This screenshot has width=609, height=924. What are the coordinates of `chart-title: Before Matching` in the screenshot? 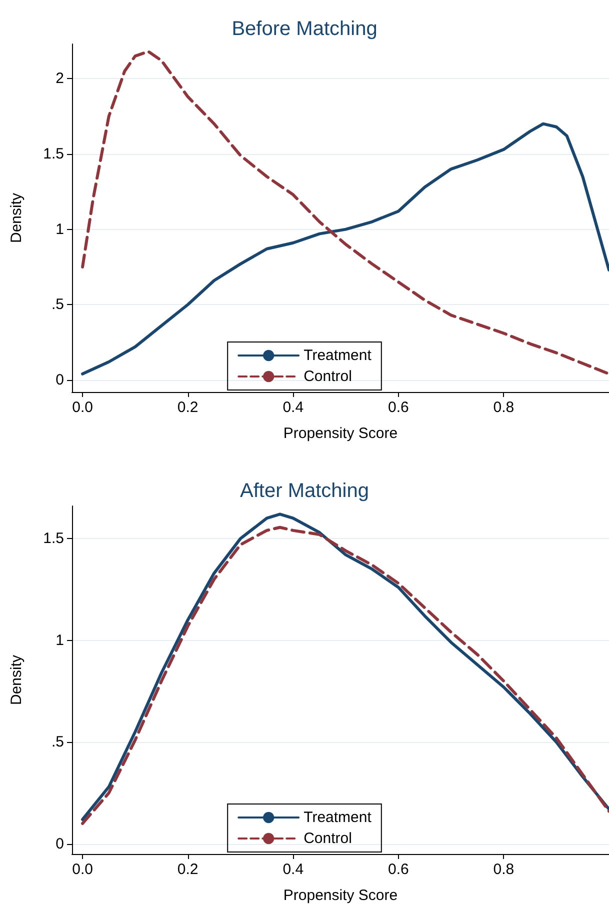 It's located at (305, 29).